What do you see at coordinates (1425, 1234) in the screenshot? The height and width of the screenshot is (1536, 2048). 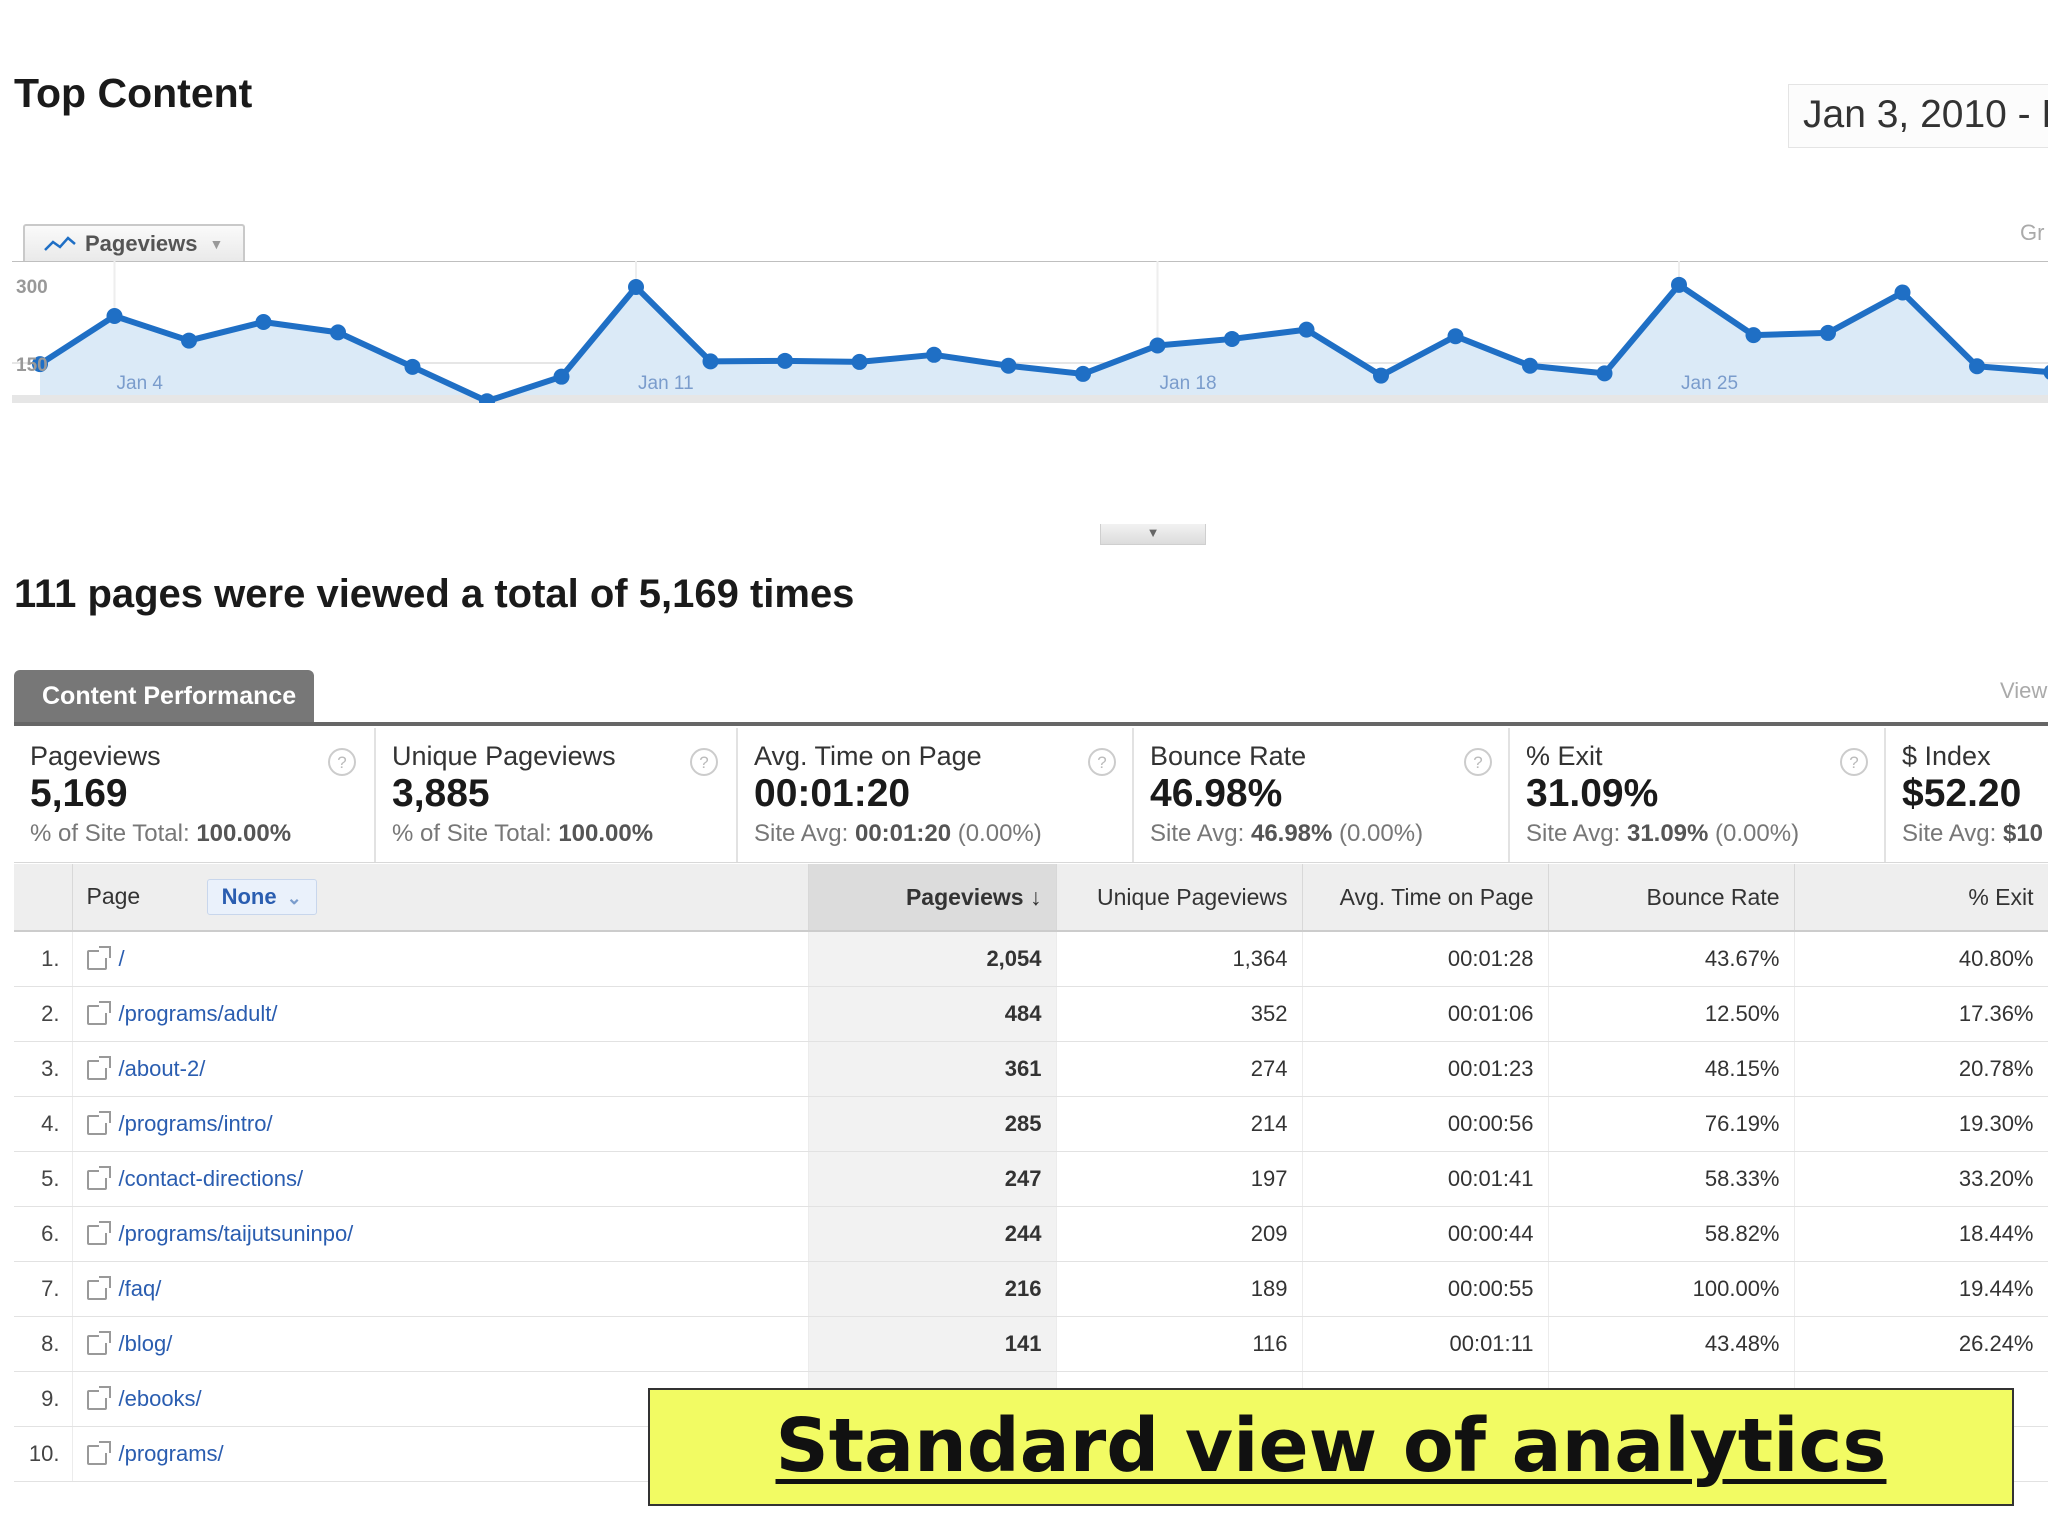 I see `cell-avg-time: 00:00:44` at bounding box center [1425, 1234].